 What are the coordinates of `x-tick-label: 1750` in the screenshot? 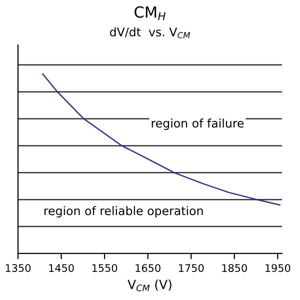 It's located at (191, 268).